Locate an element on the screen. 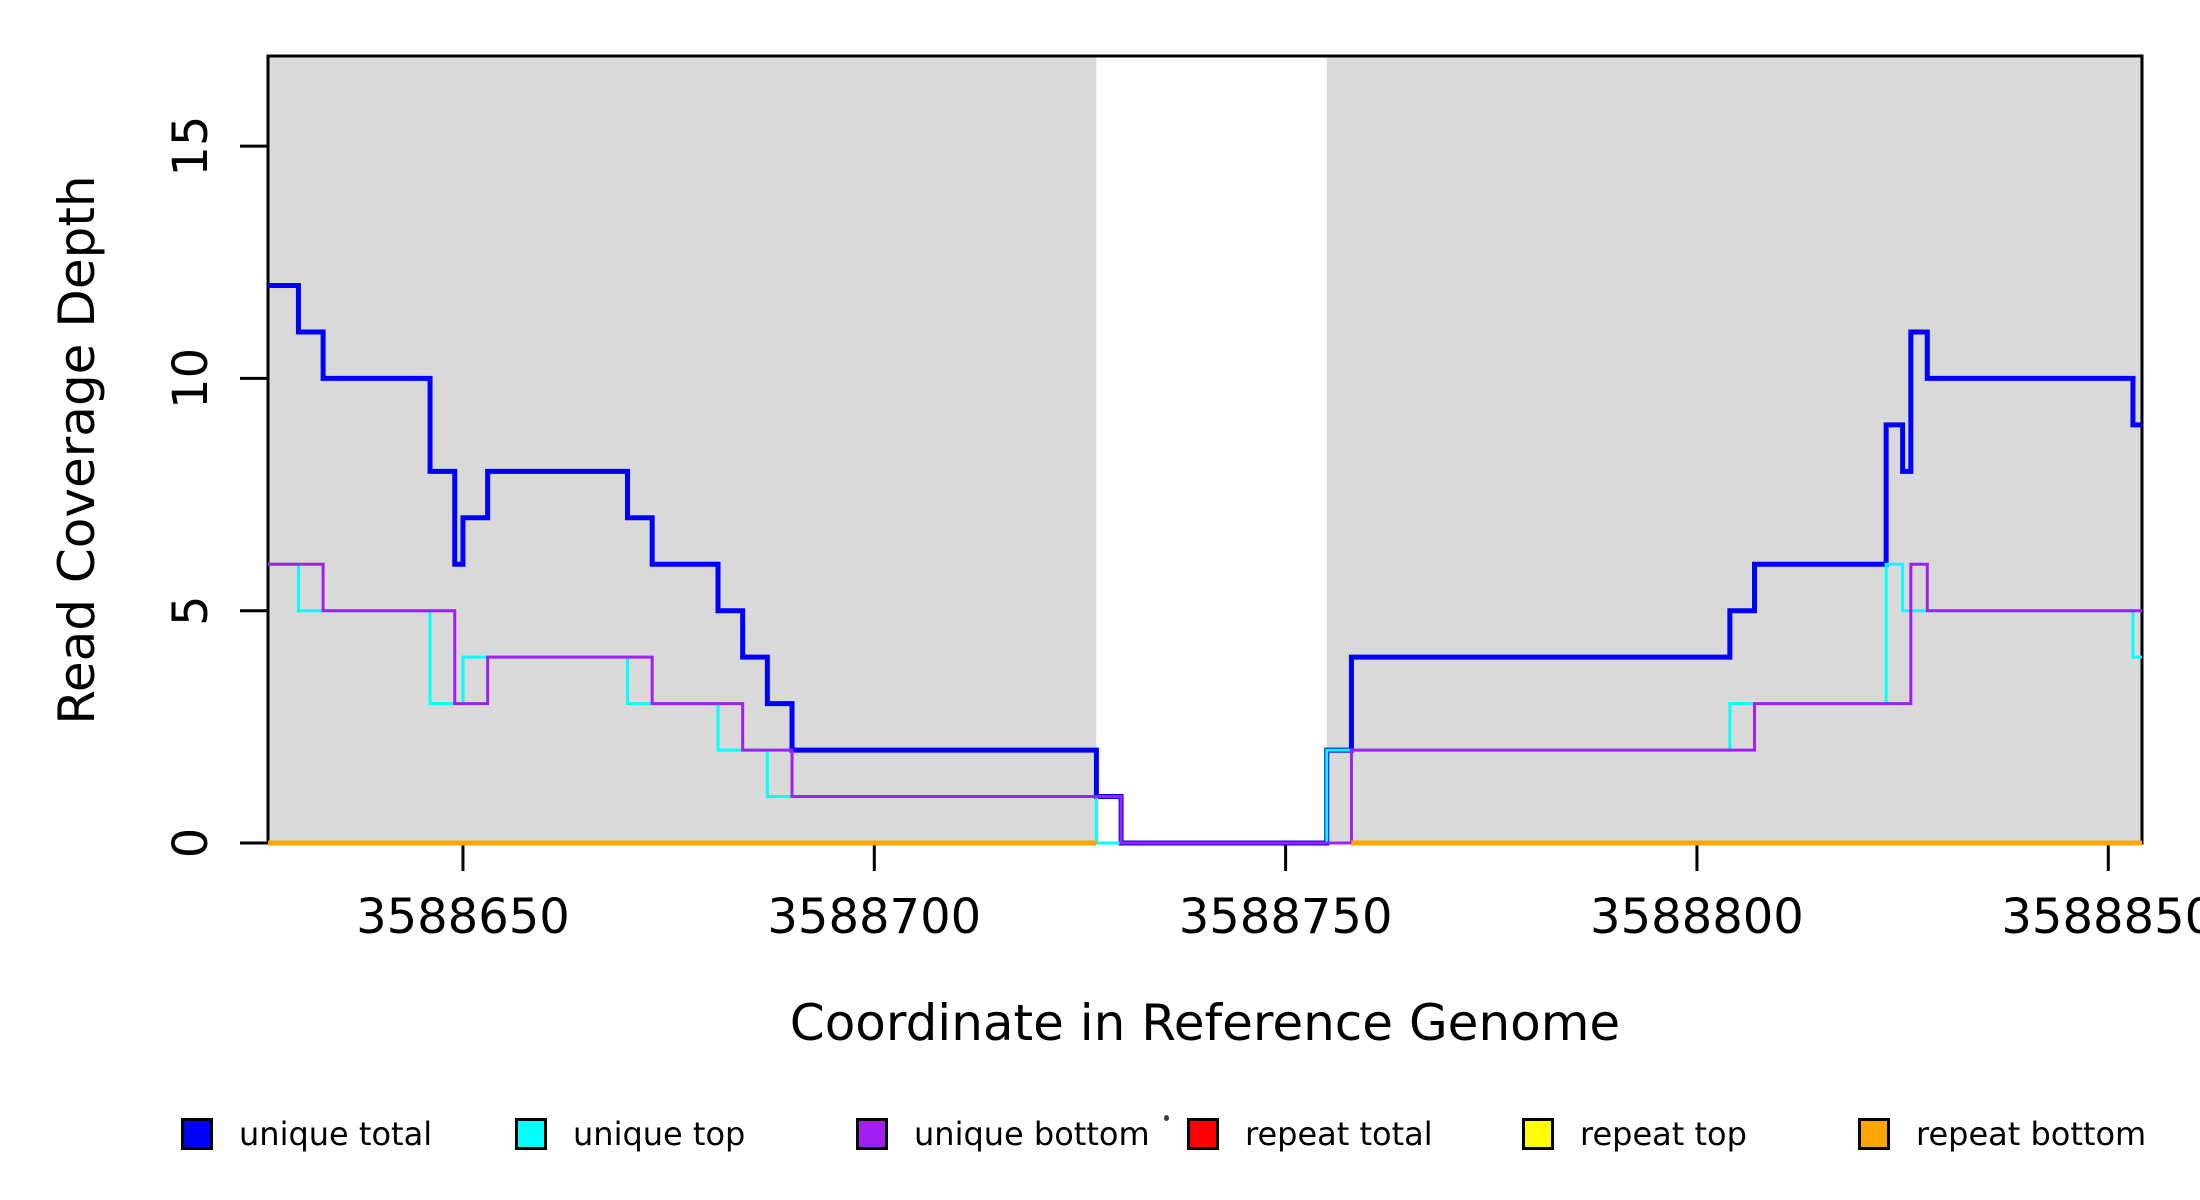 The height and width of the screenshot is (1200, 2200). stray-mark is located at coordinates (1166, 1118).